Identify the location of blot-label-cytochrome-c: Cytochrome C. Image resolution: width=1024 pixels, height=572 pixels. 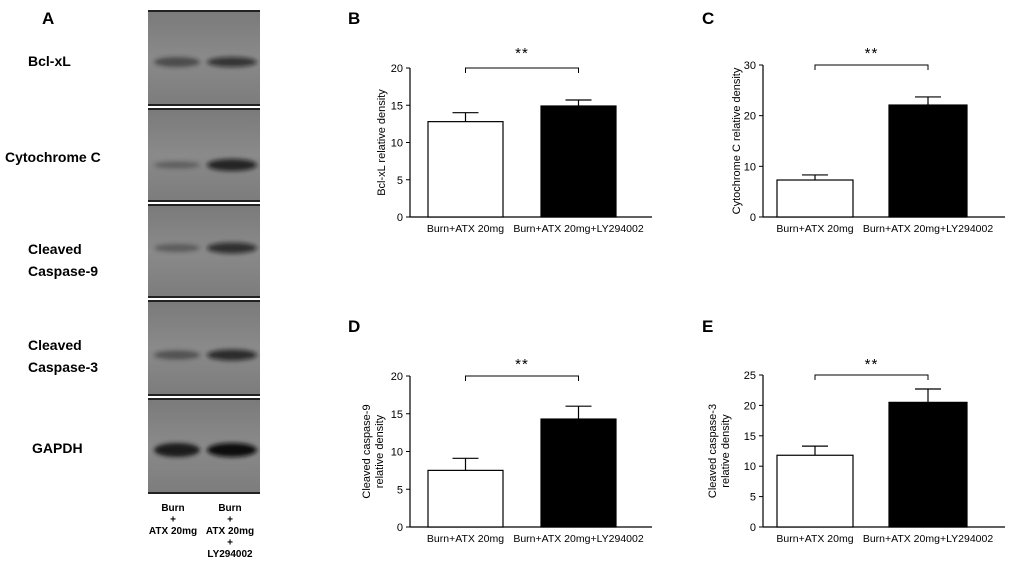
(53, 157).